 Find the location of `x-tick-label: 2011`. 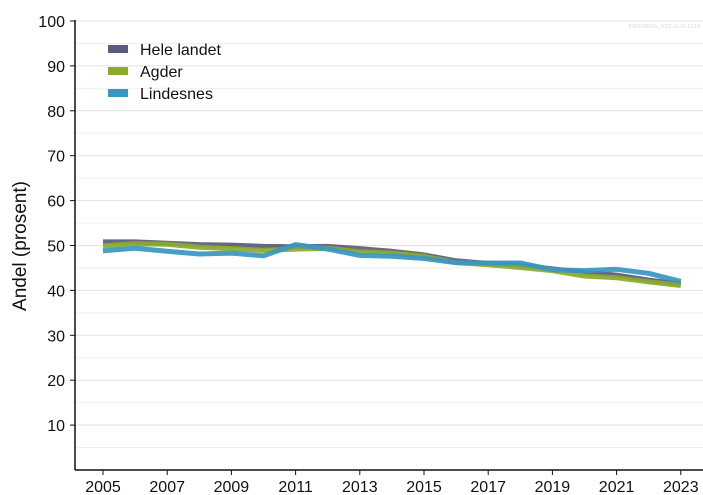

x-tick-label: 2011 is located at coordinates (295, 487).